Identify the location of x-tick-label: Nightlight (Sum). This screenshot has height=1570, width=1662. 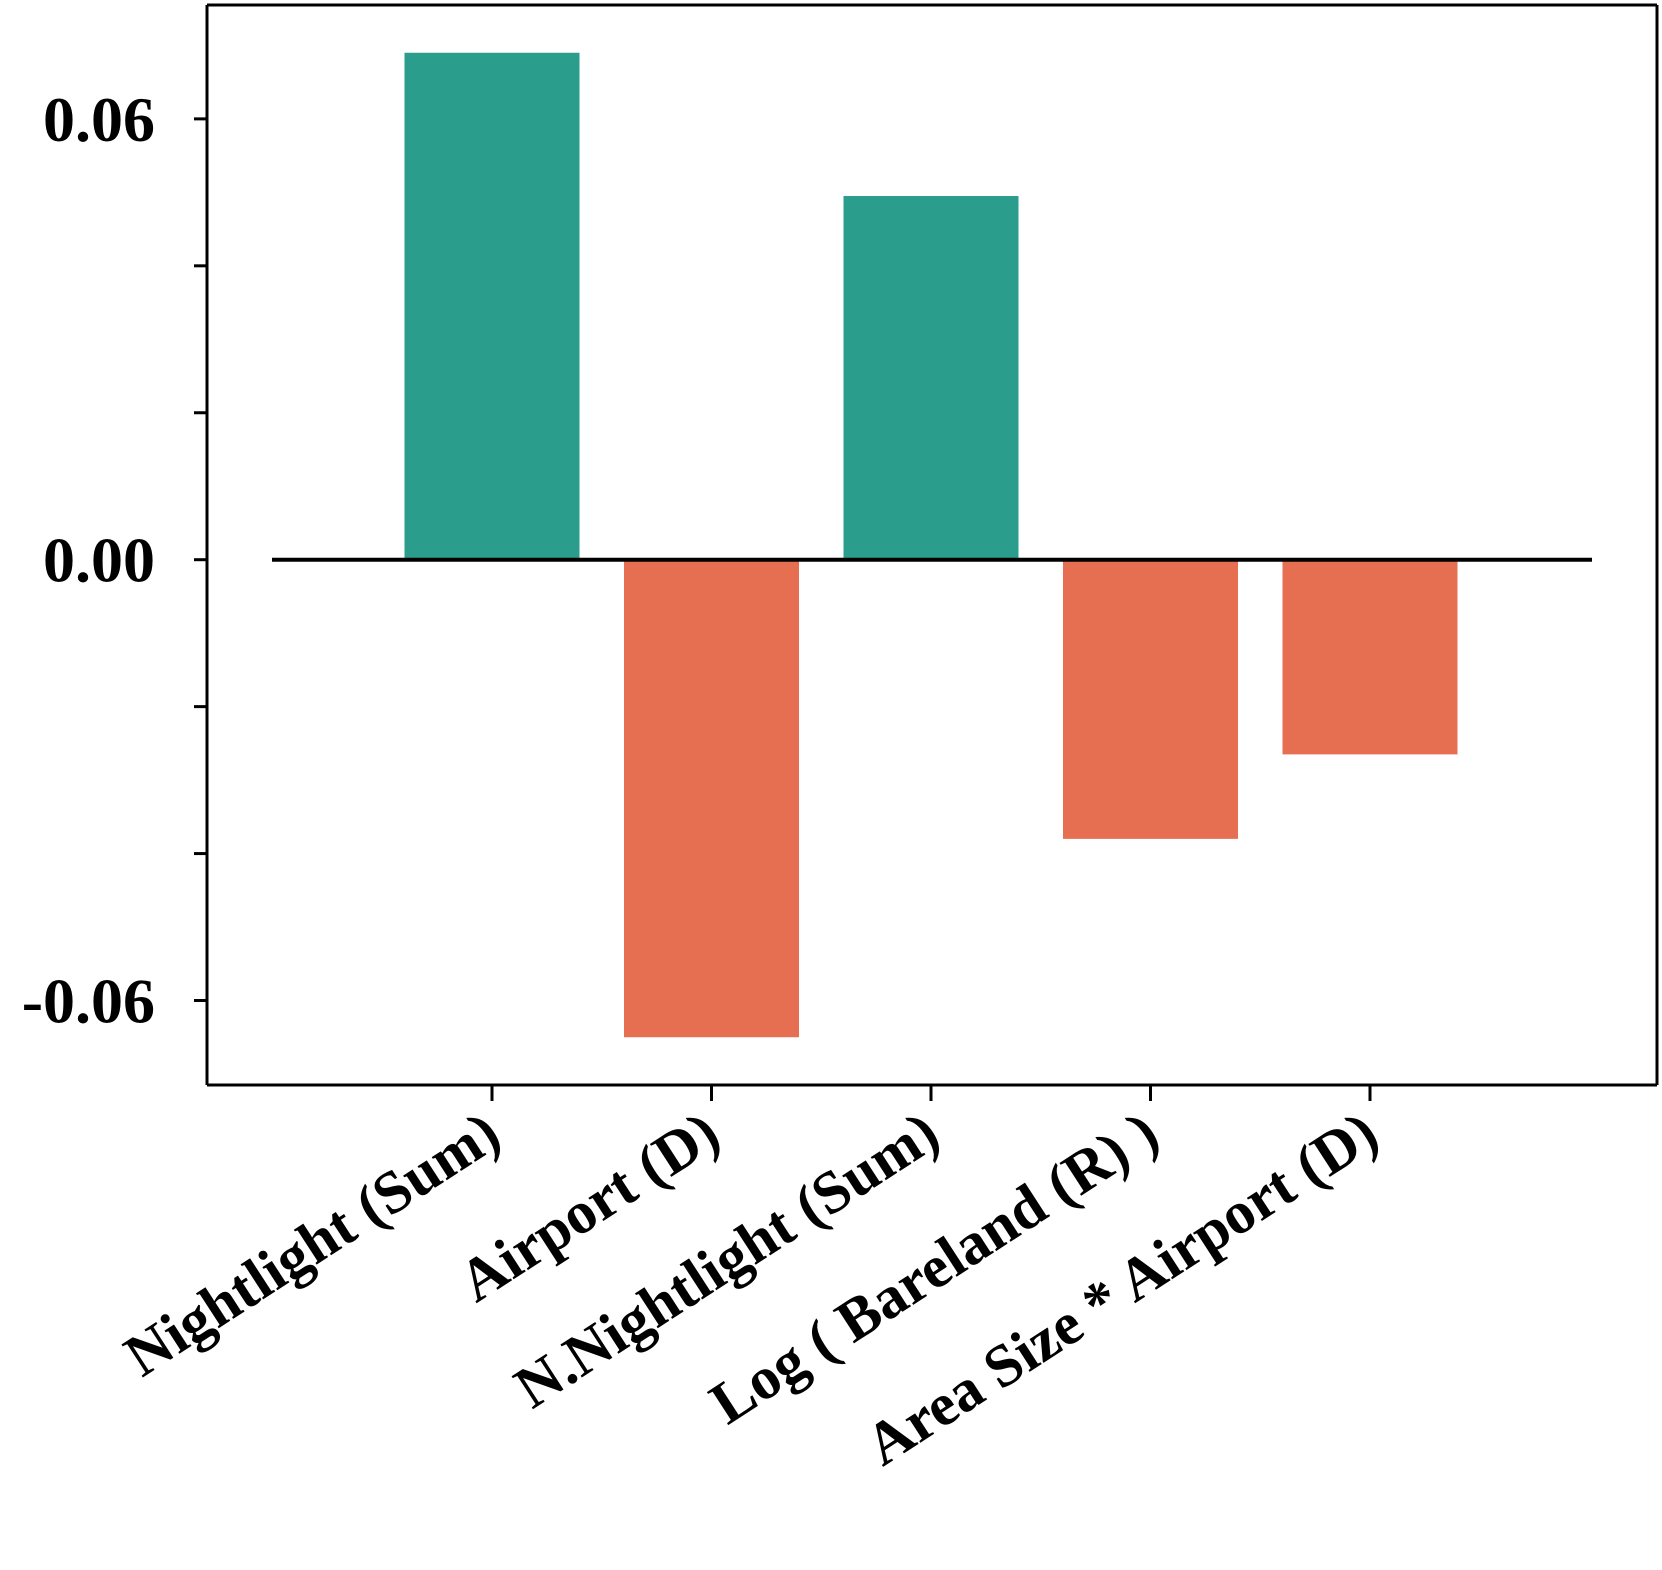
(312, 1244).